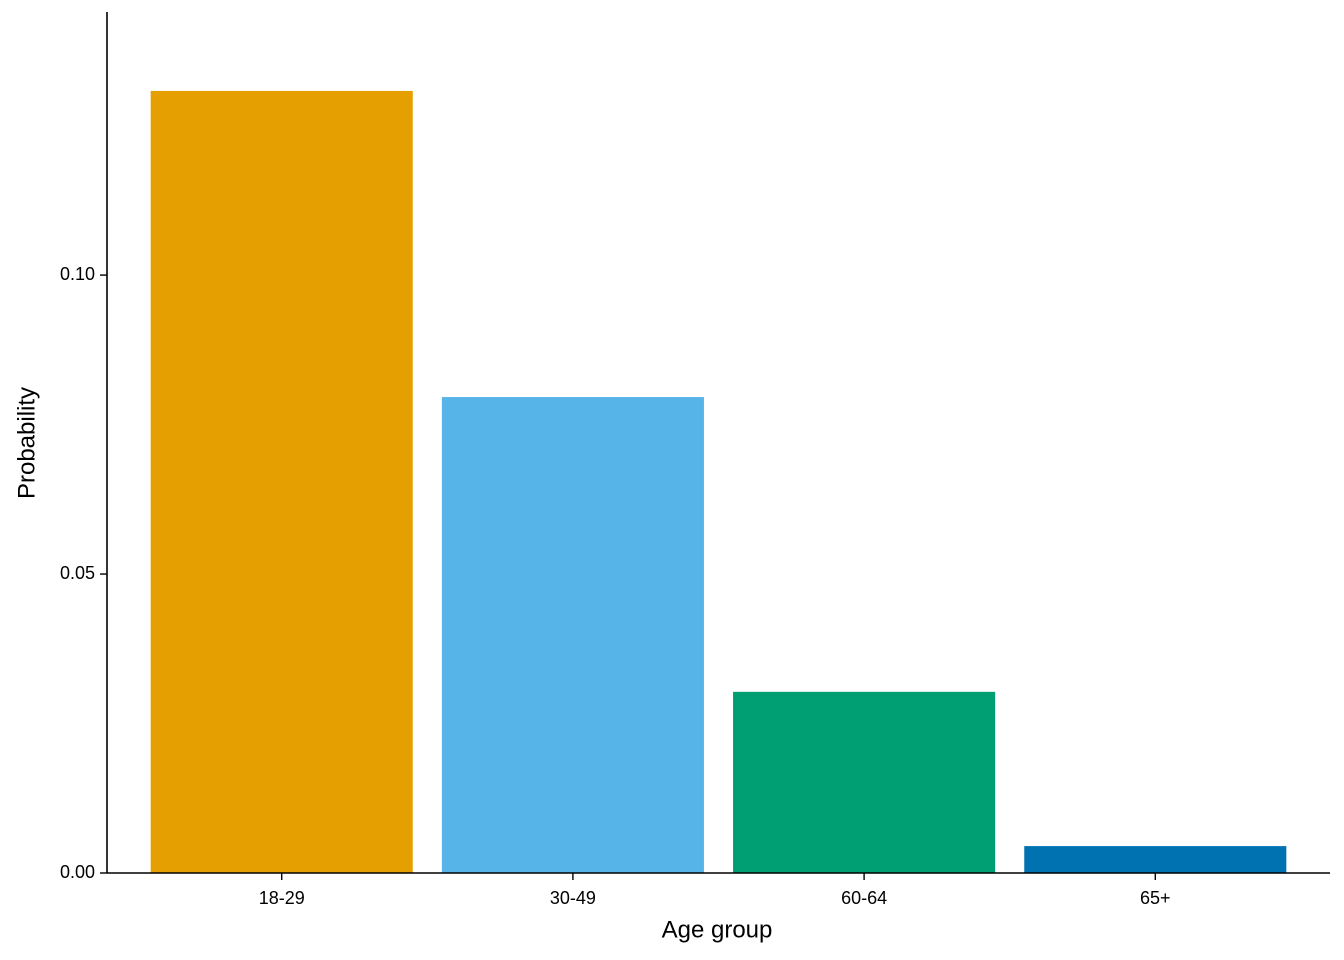 Image resolution: width=1344 pixels, height=960 pixels. Describe the element at coordinates (1155, 898) in the screenshot. I see `x-tick-label: 65+` at that location.